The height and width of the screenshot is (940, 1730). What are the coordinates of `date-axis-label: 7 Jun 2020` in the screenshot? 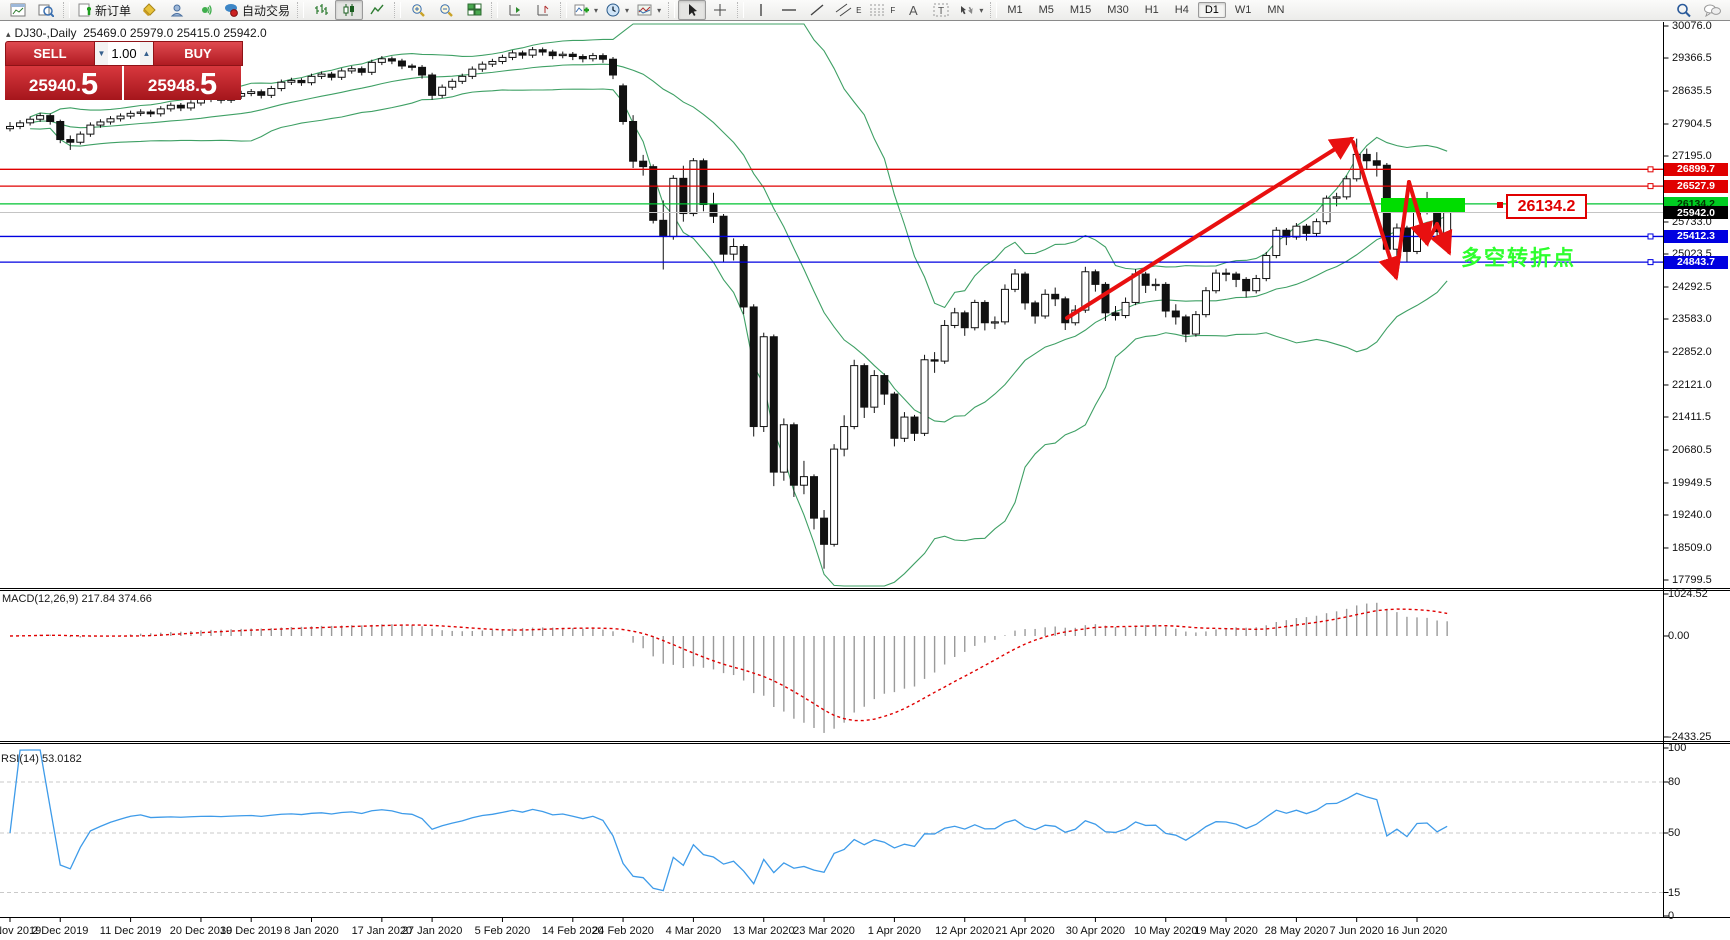 It's located at (1356, 931).